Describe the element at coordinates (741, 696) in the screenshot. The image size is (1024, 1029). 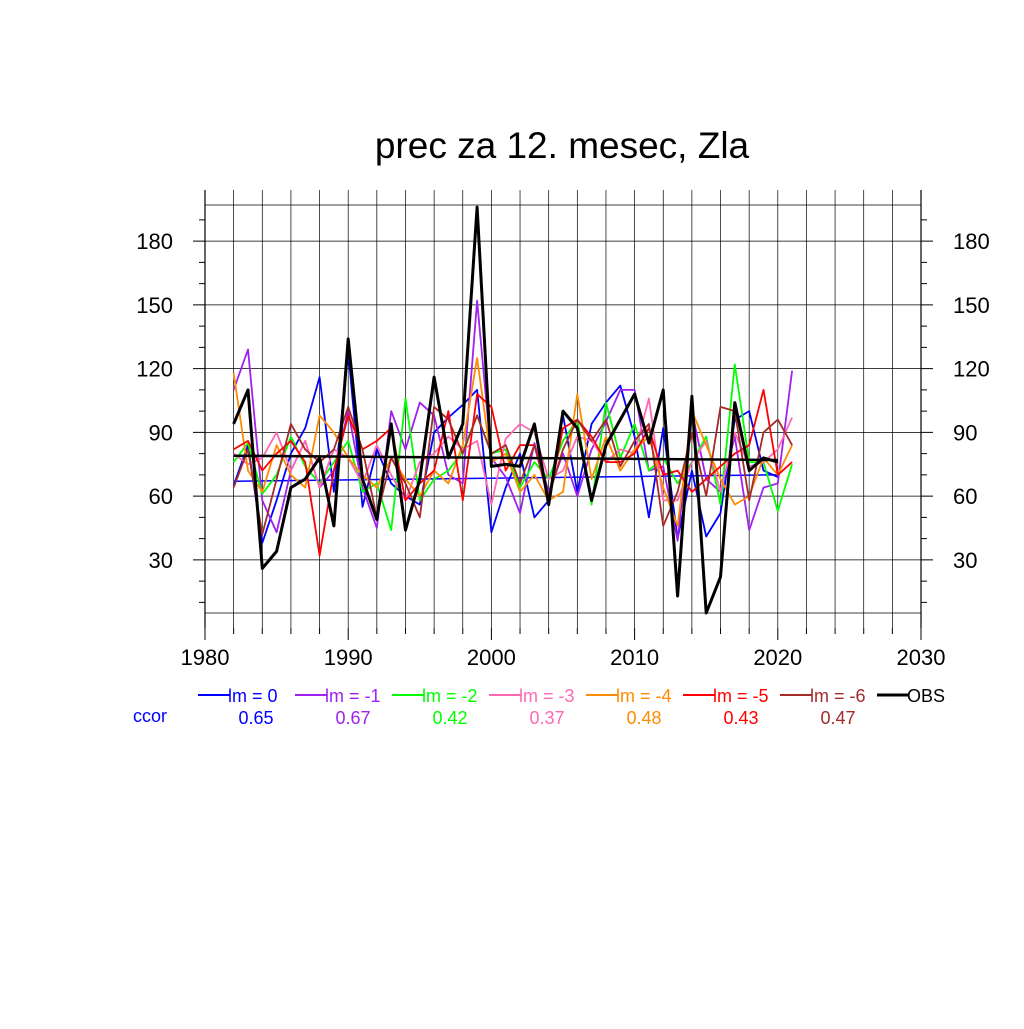
I see `legend-entry-label: lm = -5` at that location.